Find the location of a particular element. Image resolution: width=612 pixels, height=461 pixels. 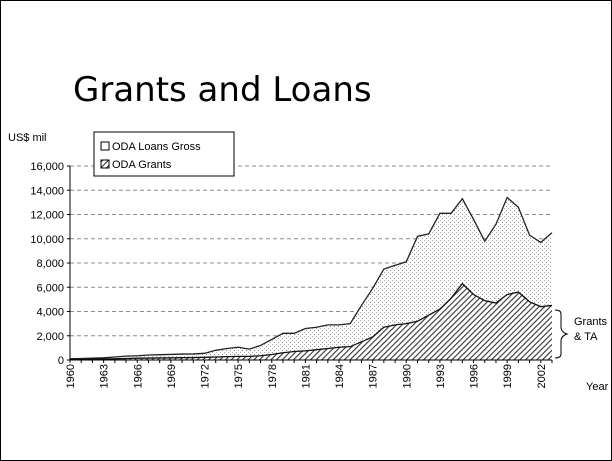

series-area-grants is located at coordinates (311, 321).